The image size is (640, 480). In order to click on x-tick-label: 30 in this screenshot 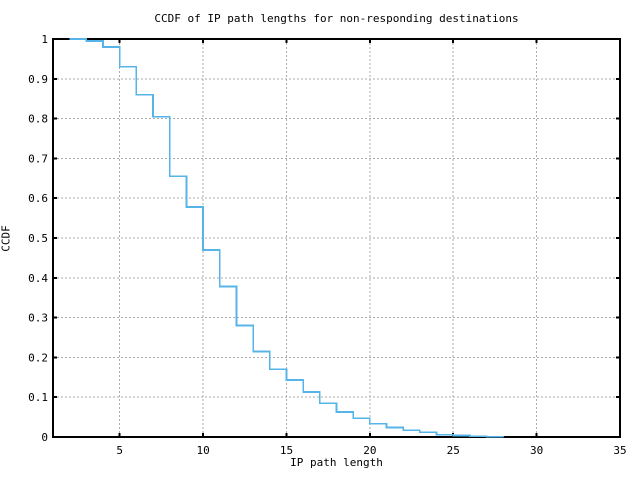, I will do `click(536, 450)`.